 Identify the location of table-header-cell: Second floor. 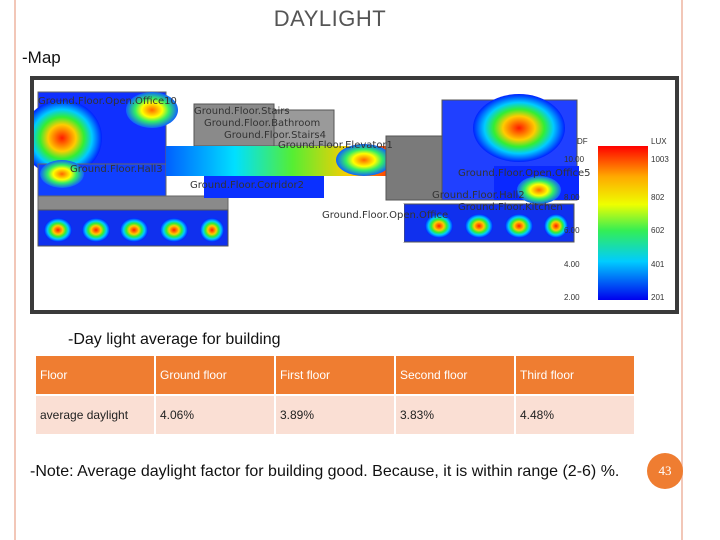
(455, 375).